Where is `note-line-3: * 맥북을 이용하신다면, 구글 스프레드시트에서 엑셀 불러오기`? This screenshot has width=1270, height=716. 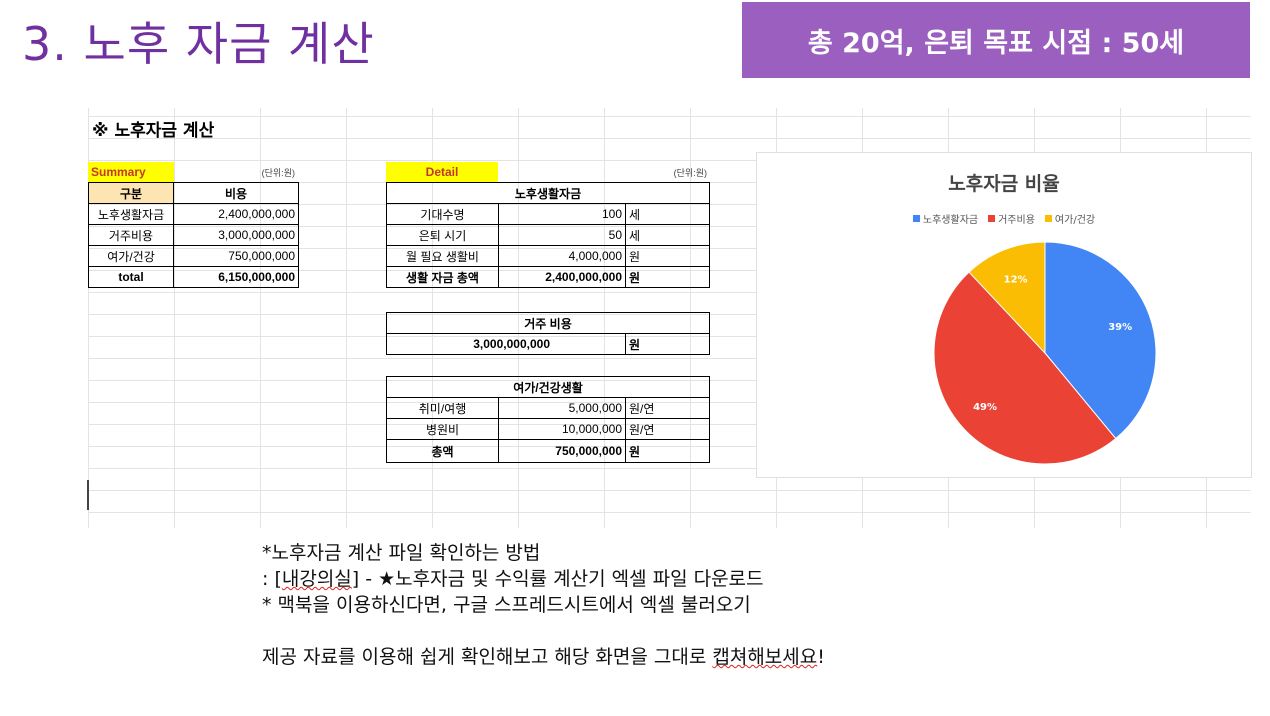 note-line-3: * 맥북을 이용하신다면, 구글 스프레드시트에서 엑셀 불러오기 is located at coordinates (506, 605).